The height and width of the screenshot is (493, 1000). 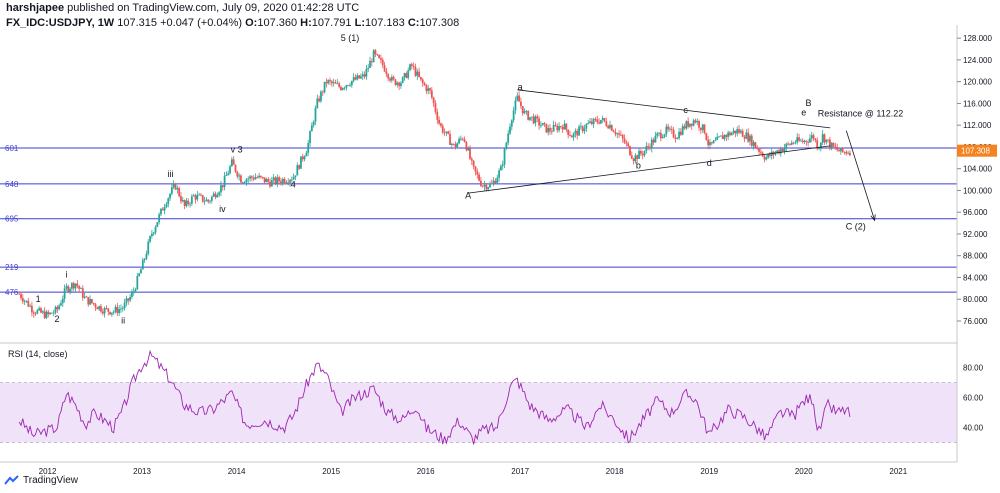 What do you see at coordinates (975, 277) in the screenshot?
I see `price-tick-label: 84.000` at bounding box center [975, 277].